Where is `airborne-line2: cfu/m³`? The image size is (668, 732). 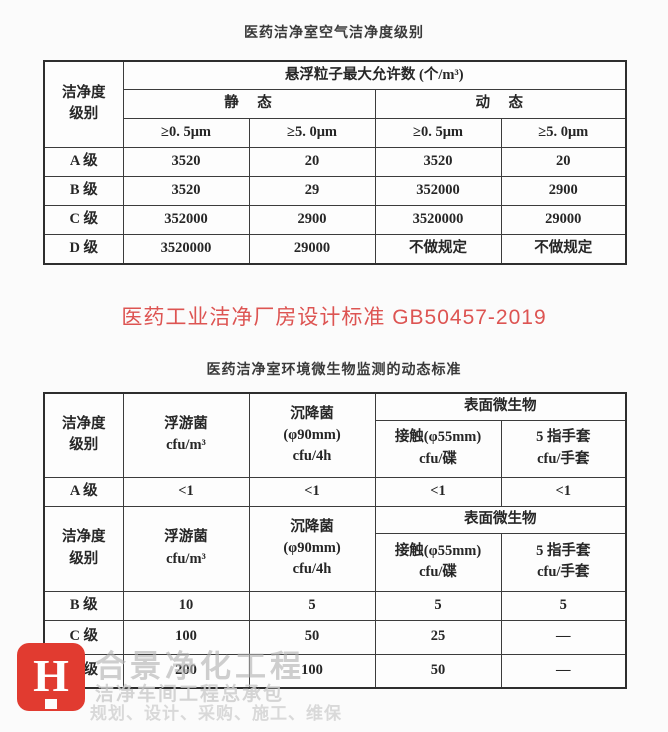 airborne-line2: cfu/m³ is located at coordinates (186, 558).